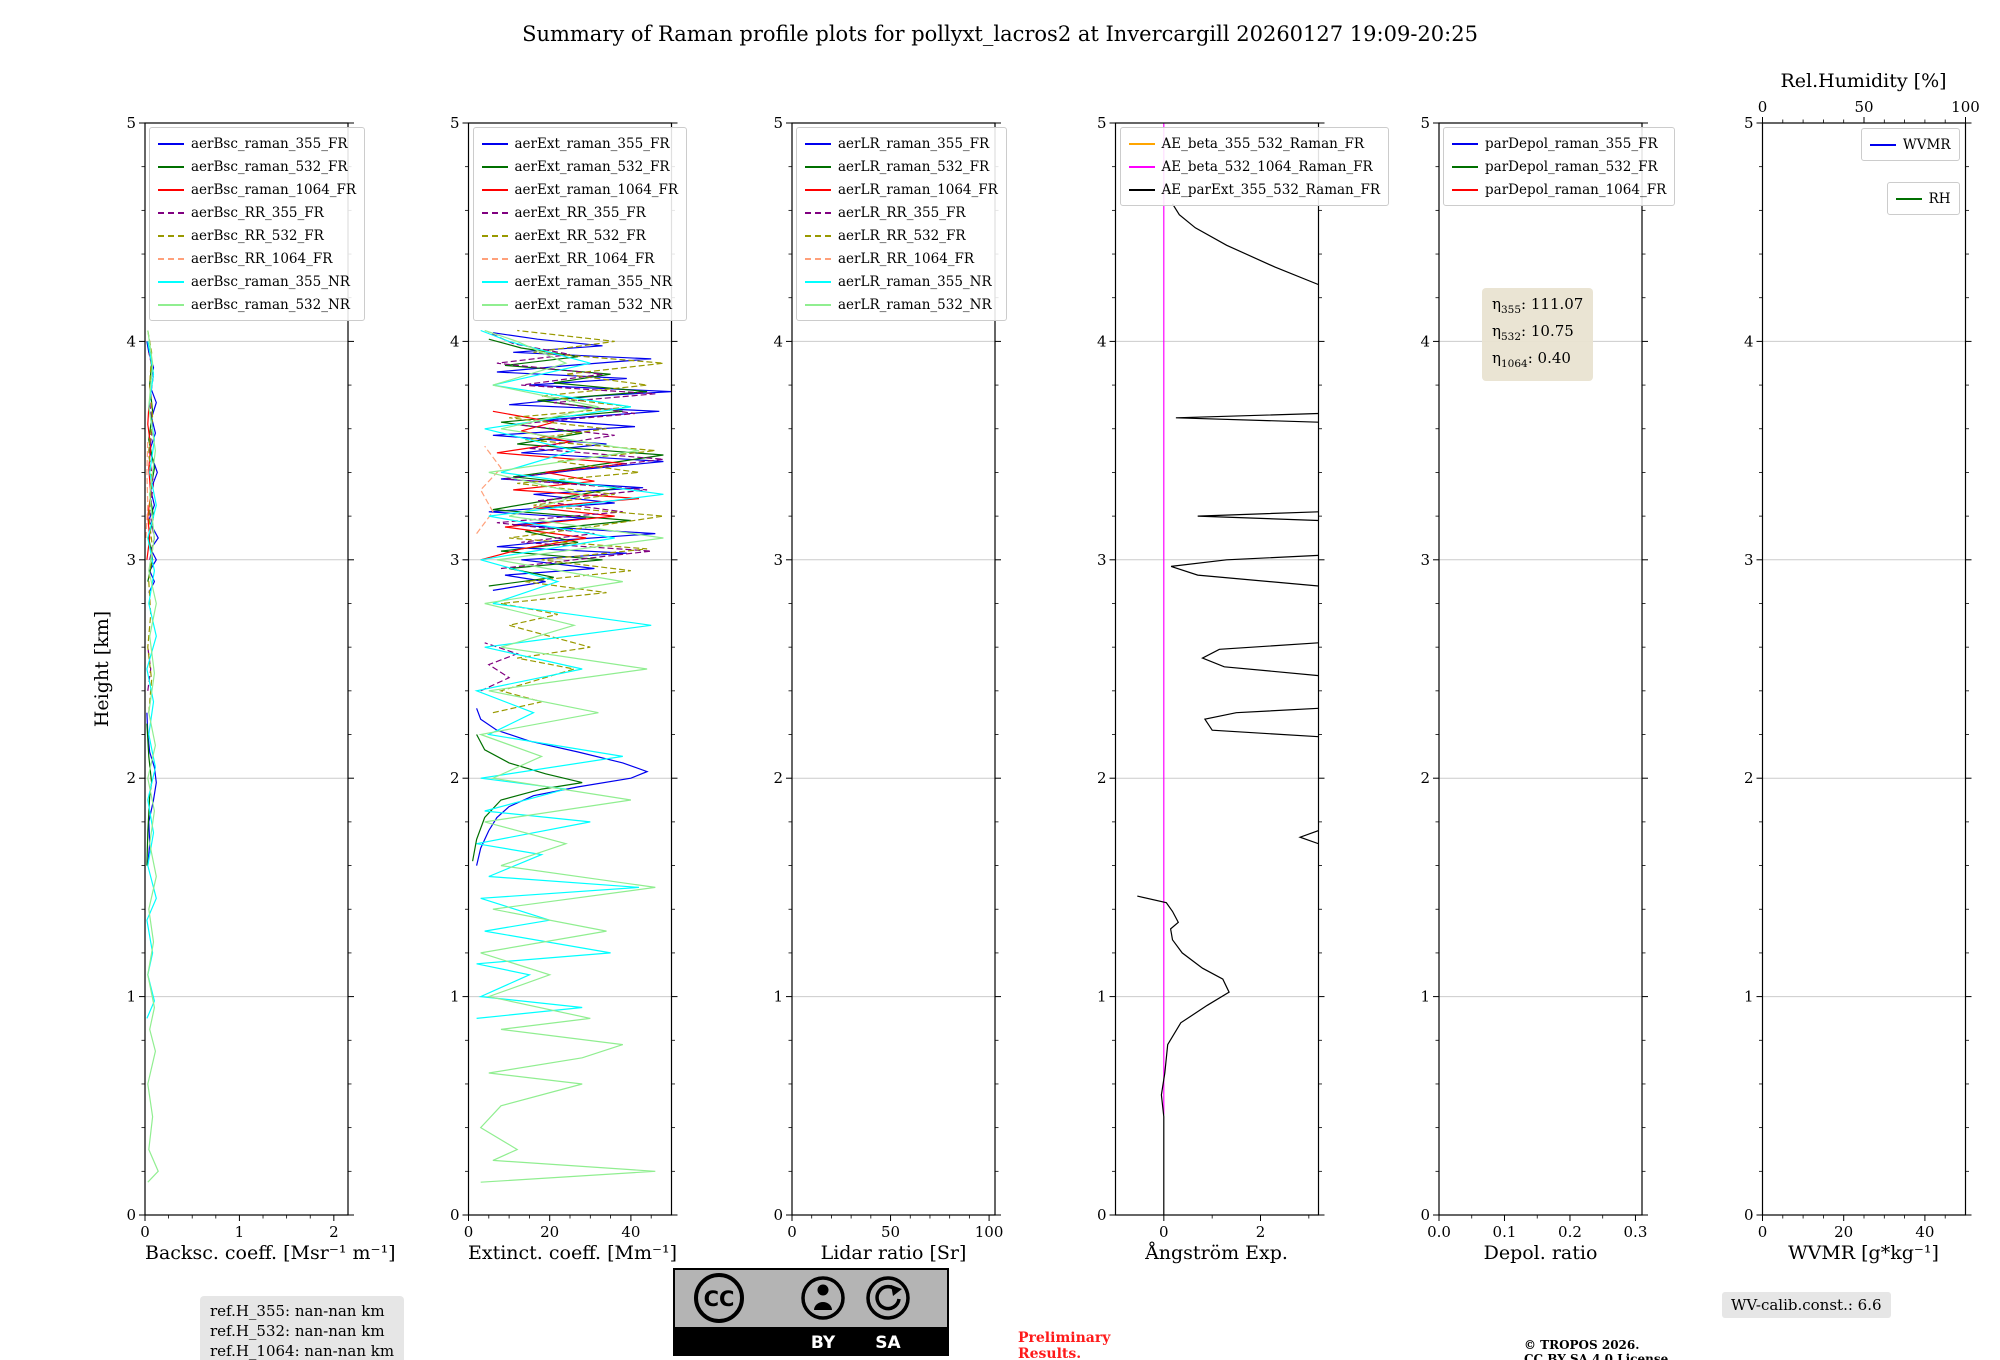 The width and height of the screenshot is (2000, 1360). What do you see at coordinates (302, 1351) in the screenshot?
I see `ref-h-1064: ref.H_1064: nan-nan km` at bounding box center [302, 1351].